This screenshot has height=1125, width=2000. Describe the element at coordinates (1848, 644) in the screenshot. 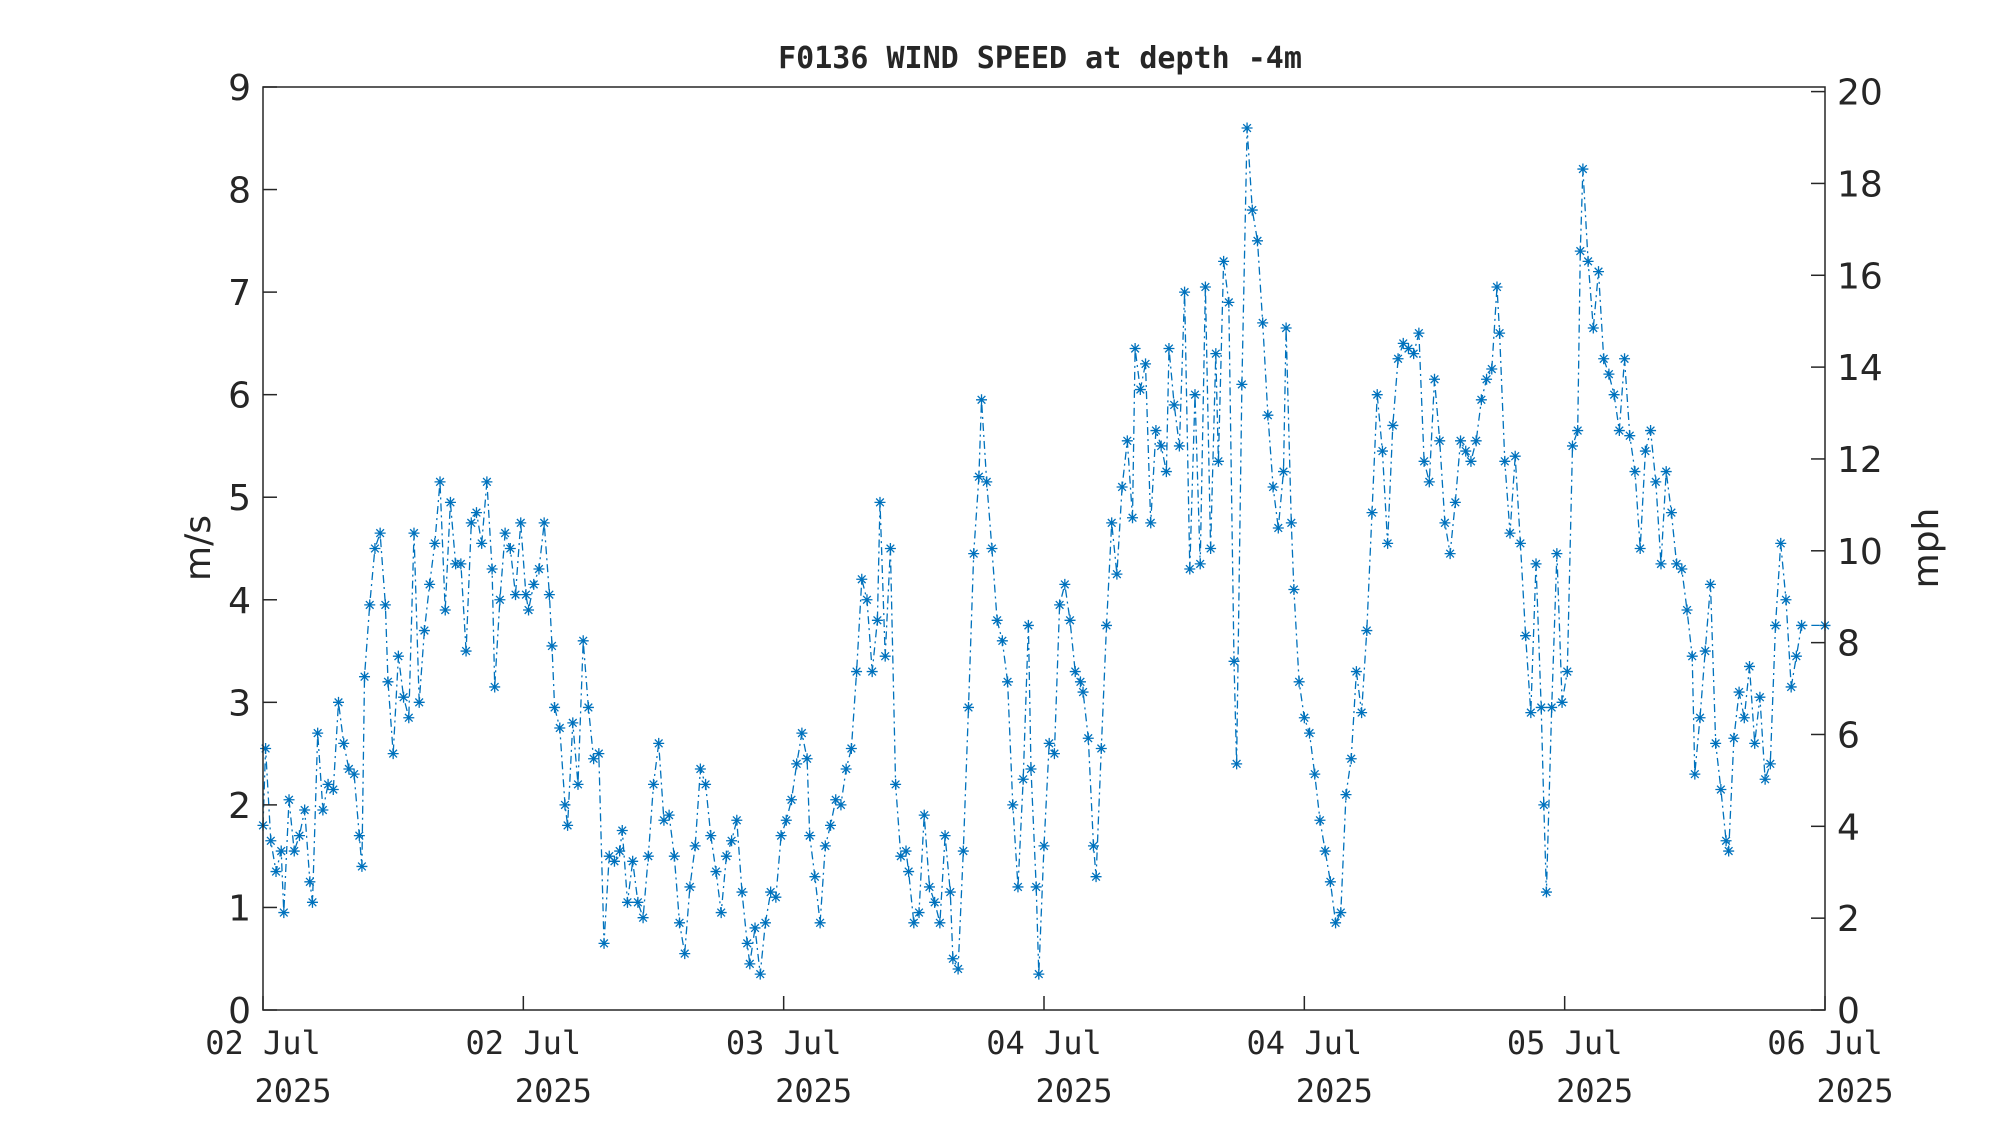

I see `right-tick-label: 8` at that location.